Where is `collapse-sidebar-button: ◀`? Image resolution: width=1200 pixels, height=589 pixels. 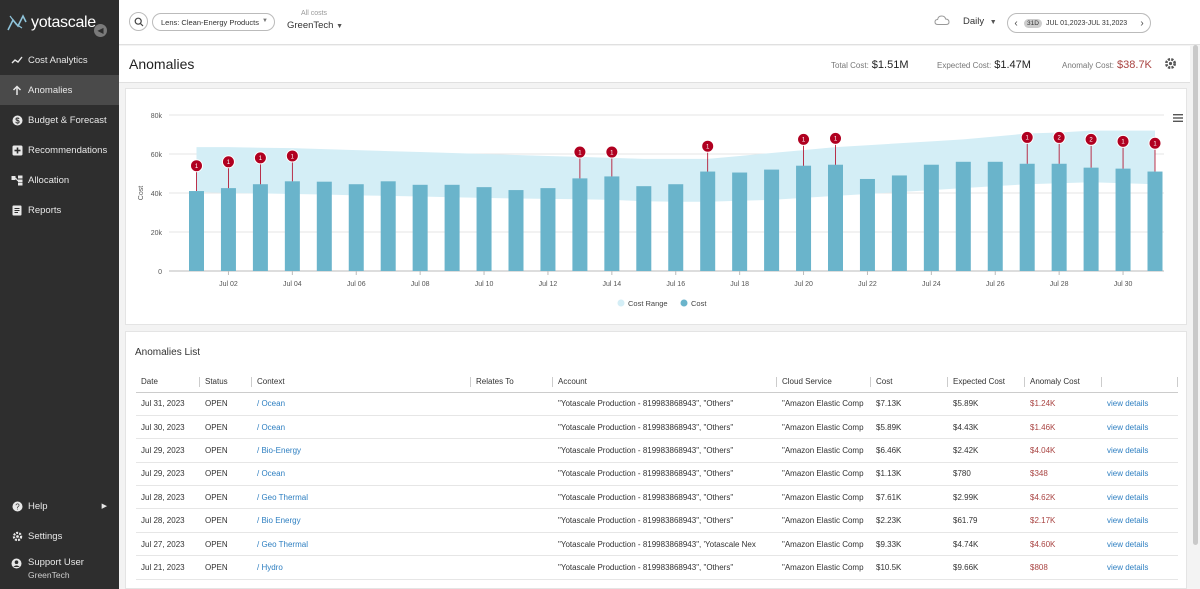 collapse-sidebar-button: ◀ is located at coordinates (100, 30).